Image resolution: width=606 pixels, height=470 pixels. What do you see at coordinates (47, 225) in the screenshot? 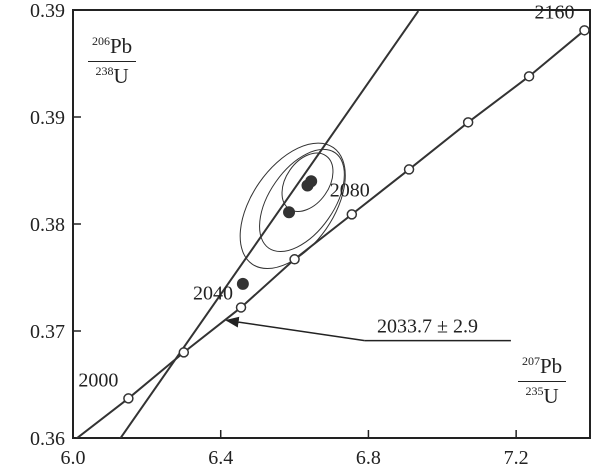
I see `y-tick-label: 0.38` at bounding box center [47, 225].